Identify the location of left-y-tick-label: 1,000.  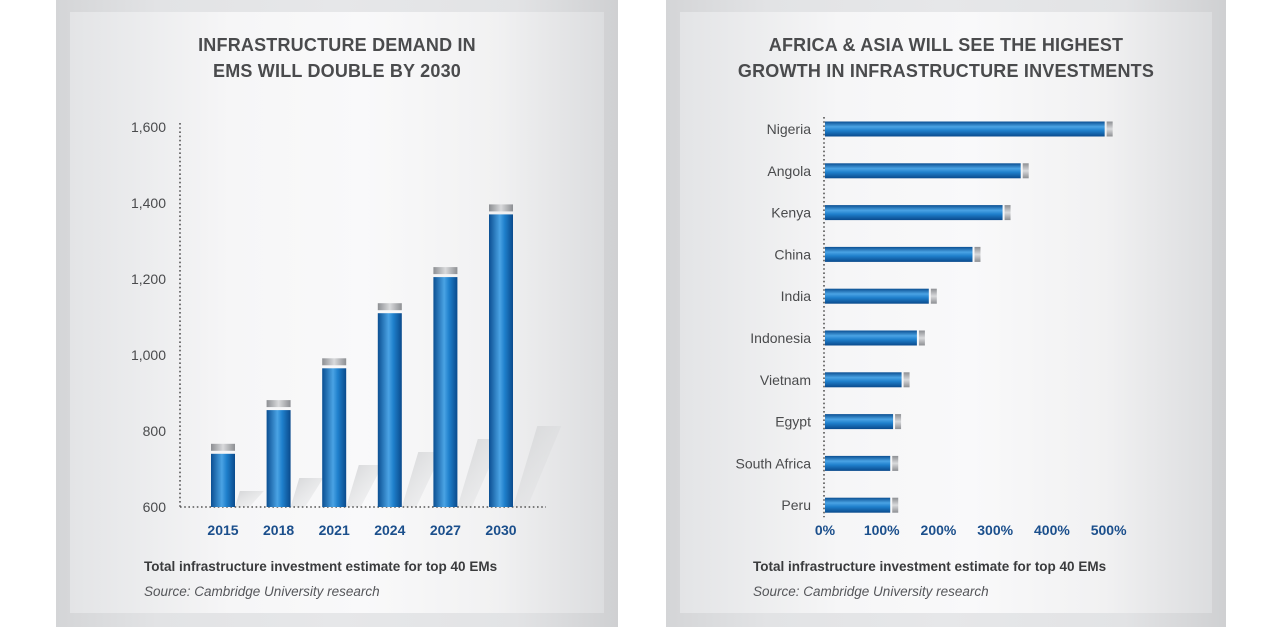
(148, 355).